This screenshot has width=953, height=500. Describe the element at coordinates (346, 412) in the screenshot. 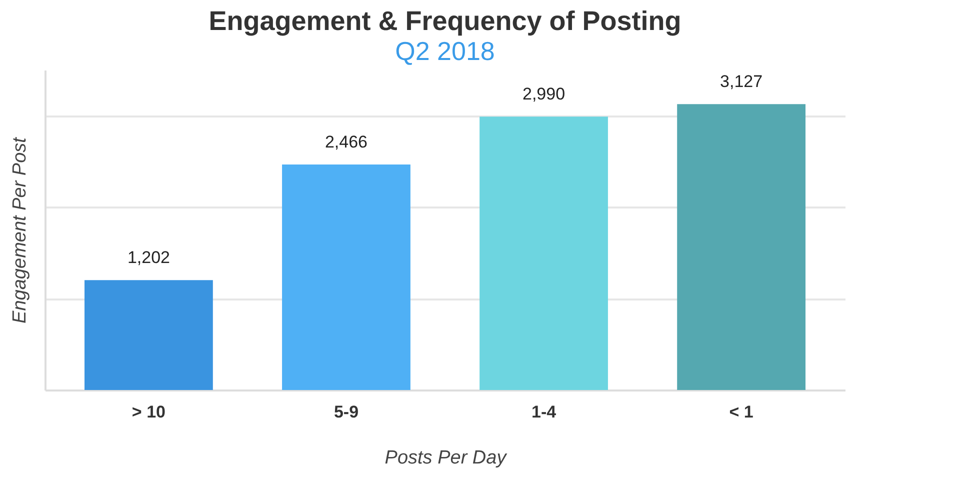

I see `x-tick-label: 5-9` at that location.